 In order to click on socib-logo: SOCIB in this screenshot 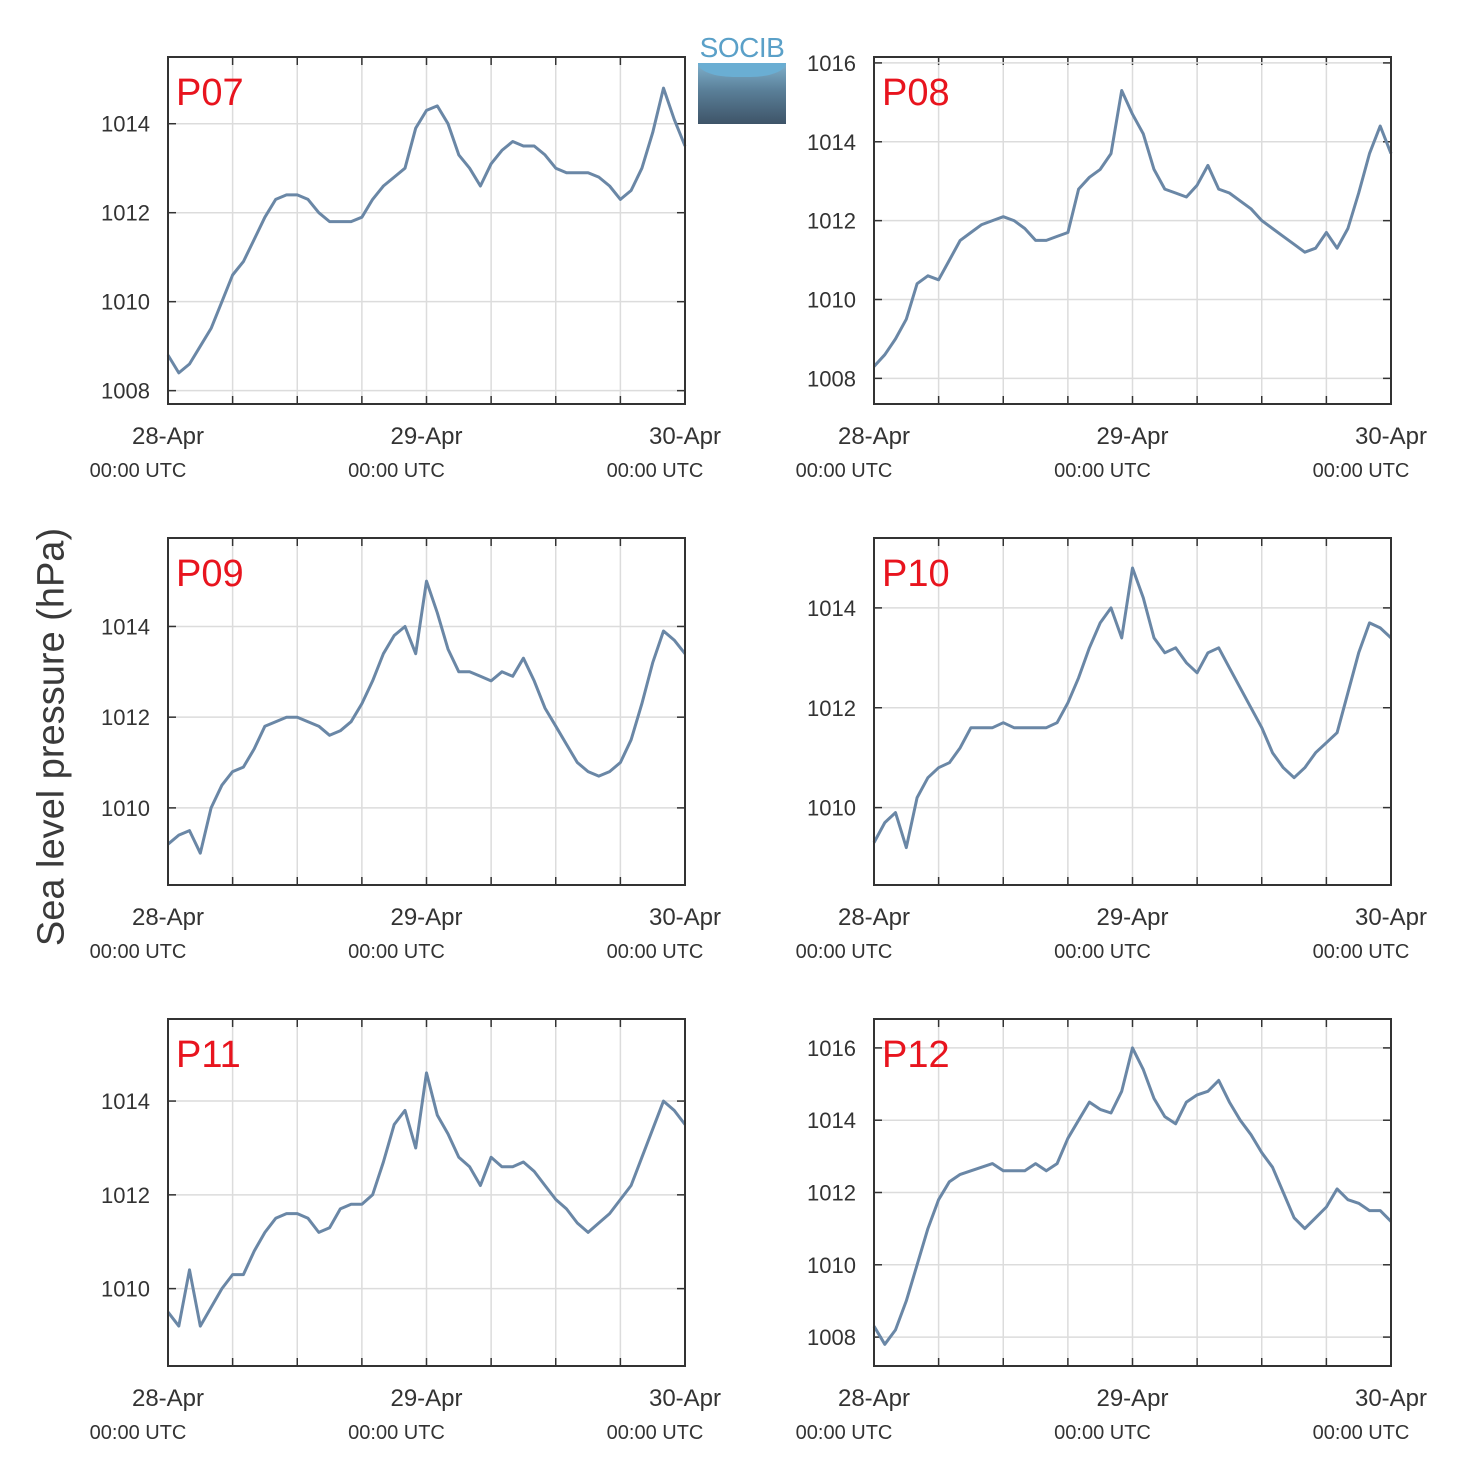, I will do `click(742, 79)`.